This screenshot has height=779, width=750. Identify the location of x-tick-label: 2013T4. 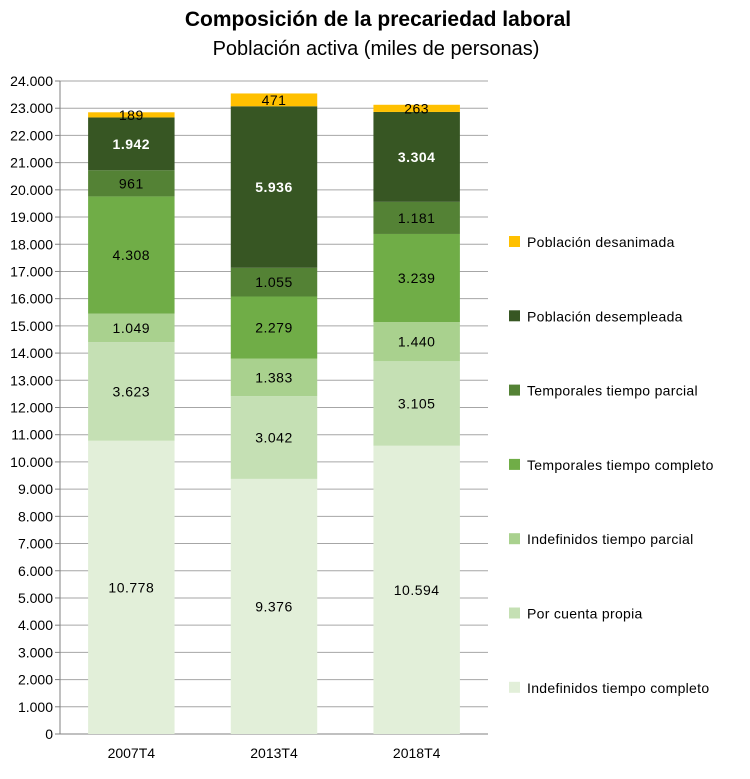
(274, 753).